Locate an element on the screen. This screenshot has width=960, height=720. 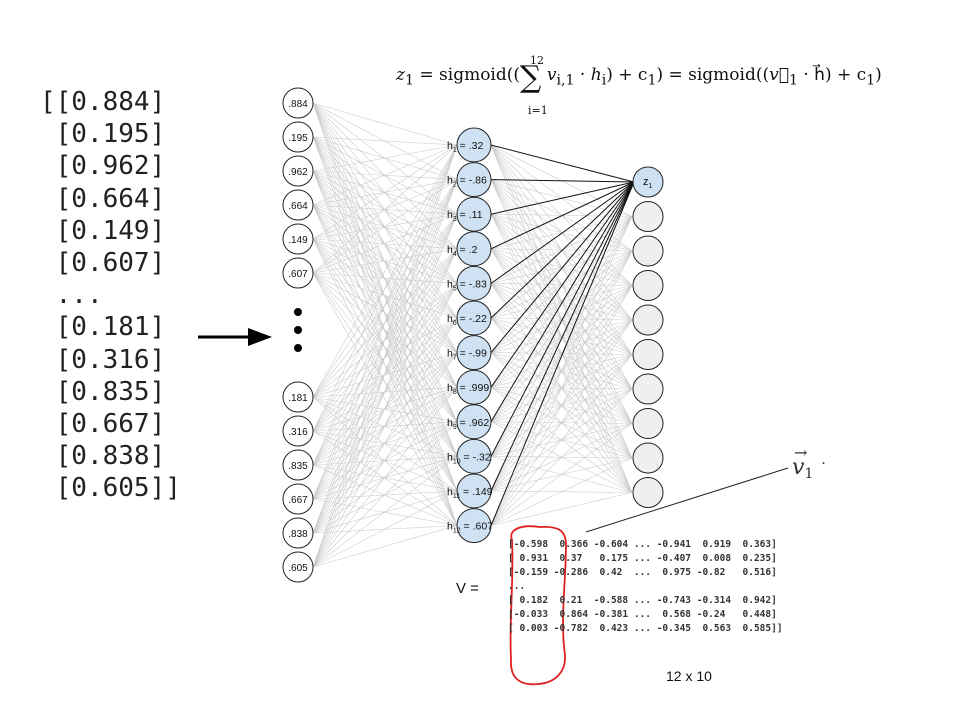
input-node-label: .835 is located at coordinates (298, 466).